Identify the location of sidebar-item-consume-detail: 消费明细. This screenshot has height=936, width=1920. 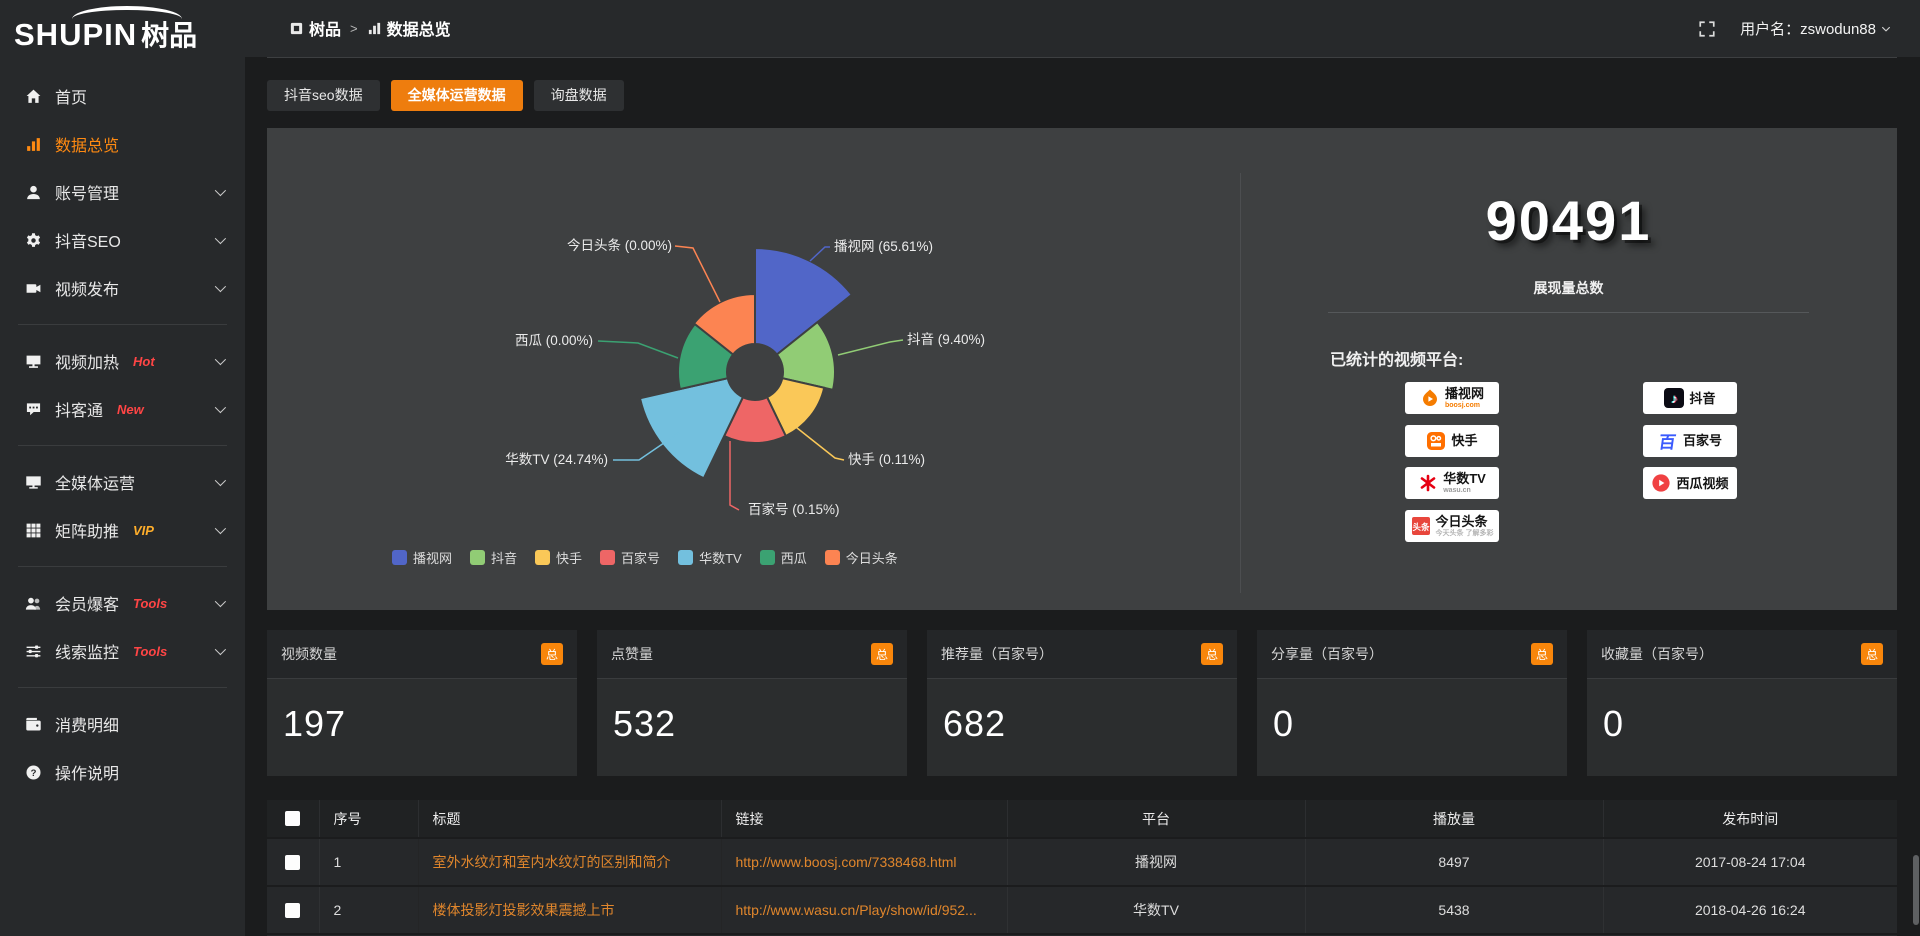
(122, 724).